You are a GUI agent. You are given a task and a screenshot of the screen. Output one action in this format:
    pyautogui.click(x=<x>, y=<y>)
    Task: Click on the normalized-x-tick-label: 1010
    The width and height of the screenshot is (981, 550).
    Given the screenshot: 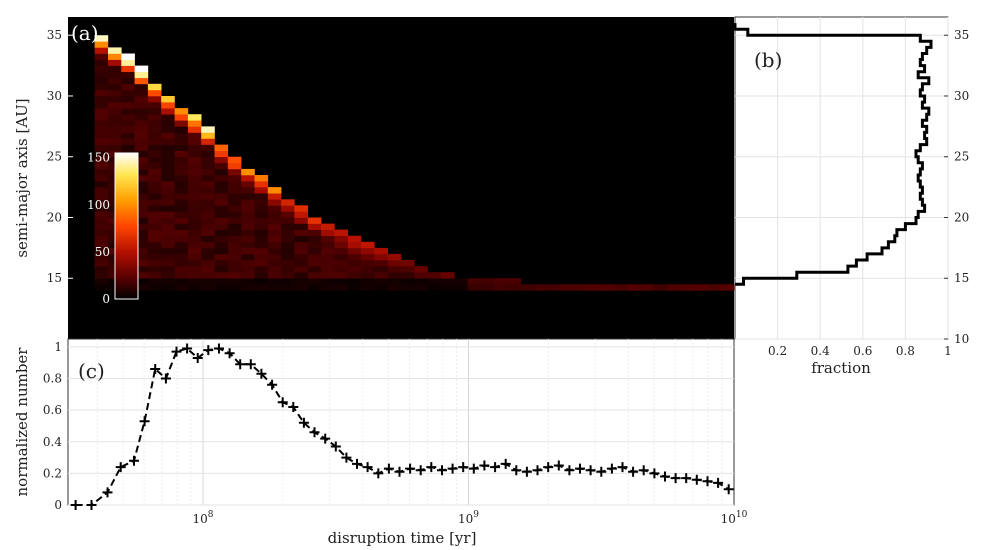 What is the action you would take?
    pyautogui.click(x=734, y=518)
    